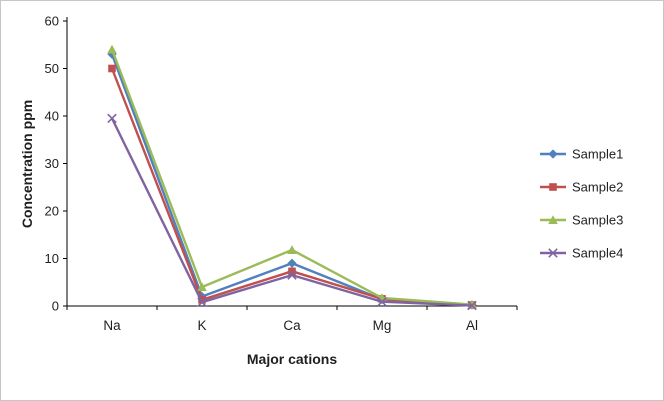  I want to click on x-category-label: Na, so click(112, 325).